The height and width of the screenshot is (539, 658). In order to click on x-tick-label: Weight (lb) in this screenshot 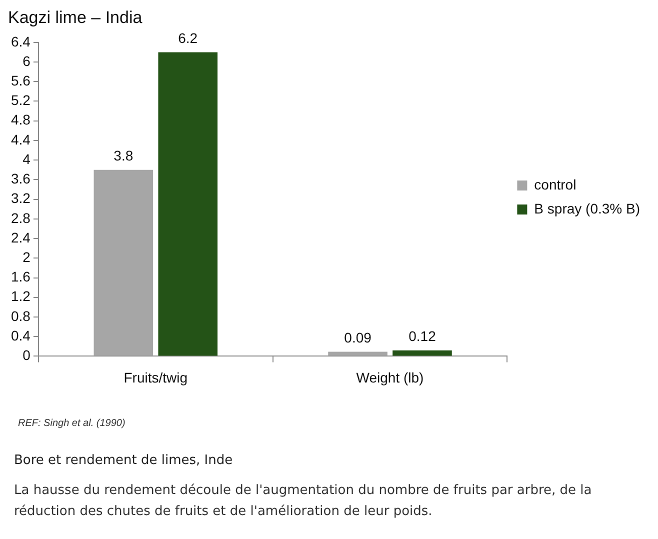, I will do `click(390, 377)`.